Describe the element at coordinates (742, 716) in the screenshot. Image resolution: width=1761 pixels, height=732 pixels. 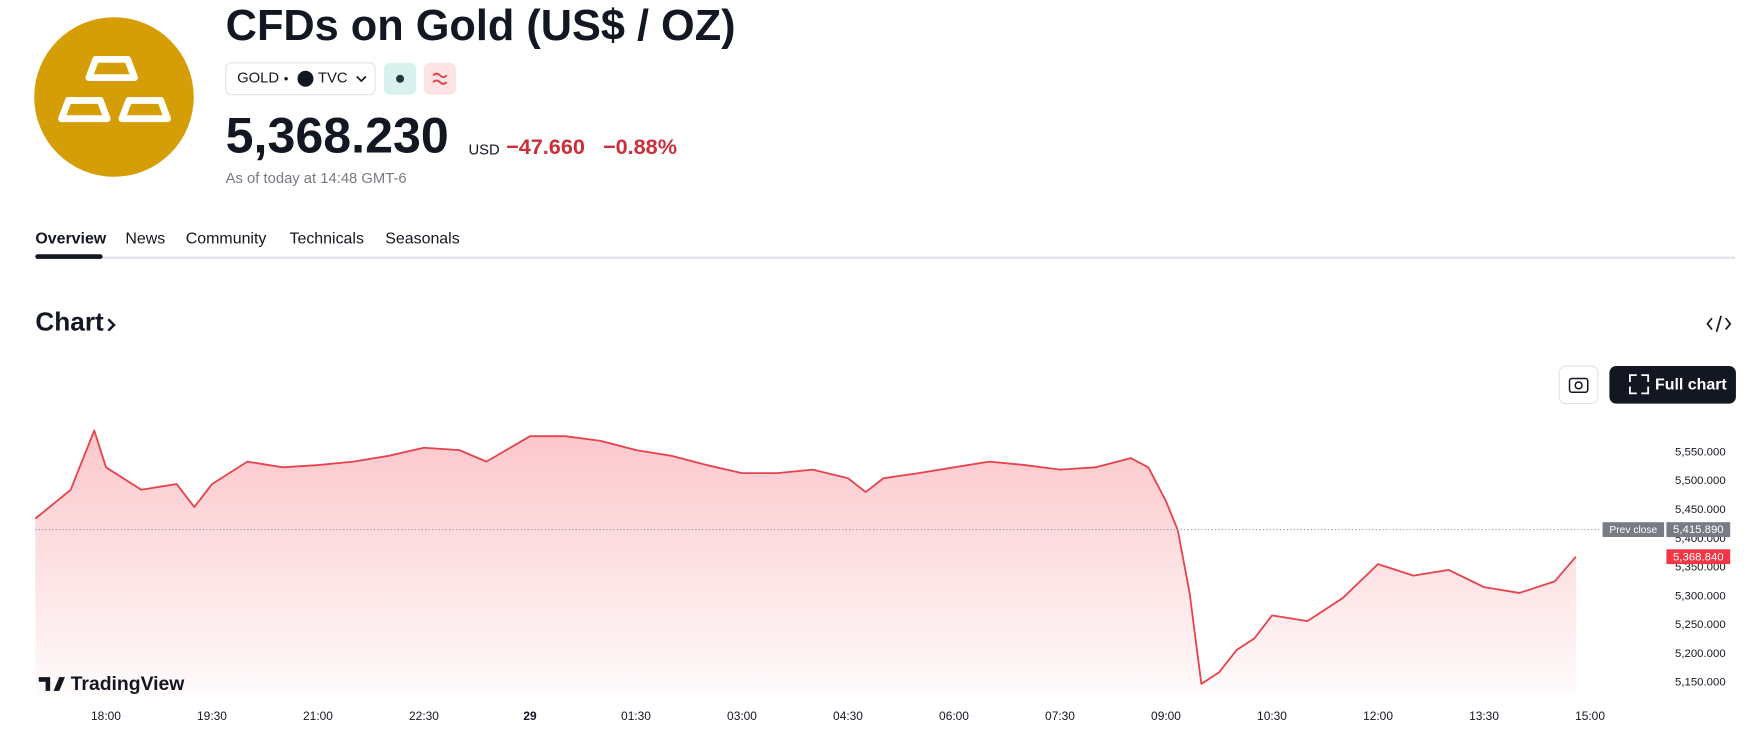
I see `x-tick-label: 03:00` at that location.